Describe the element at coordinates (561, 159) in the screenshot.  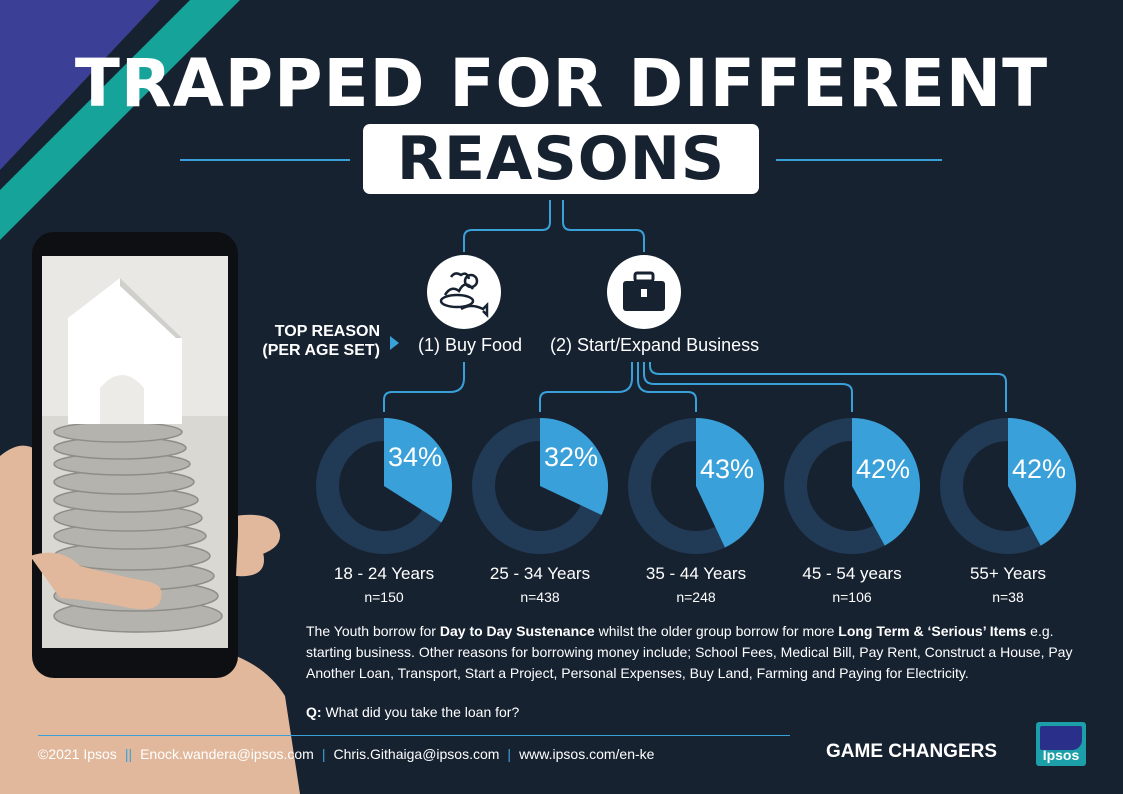
I see `page-subtitle: REASONS` at that location.